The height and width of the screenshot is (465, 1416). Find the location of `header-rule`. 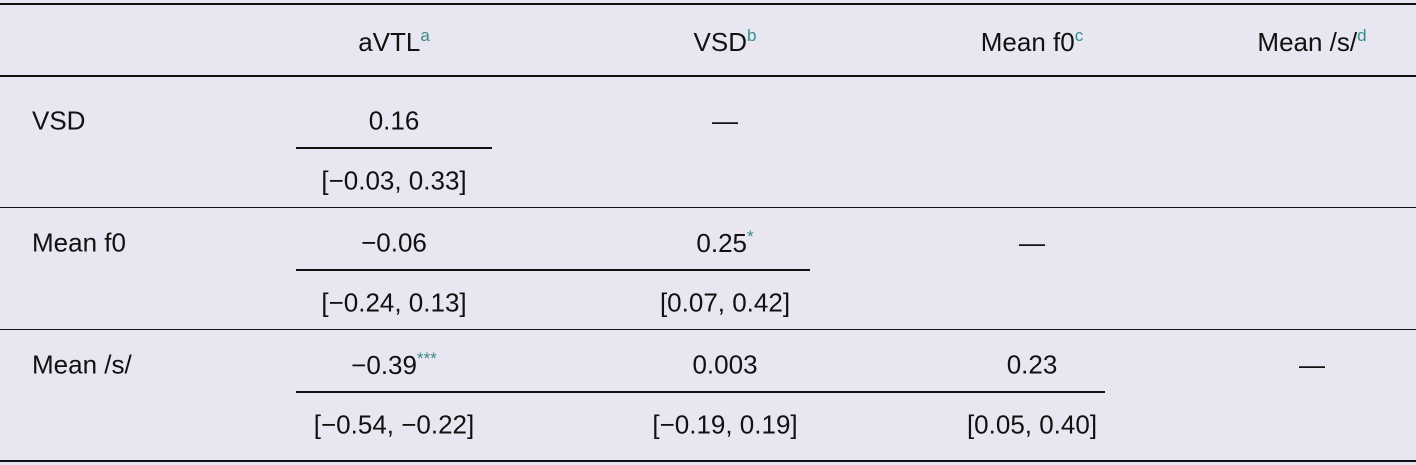

header-rule is located at coordinates (708, 76).